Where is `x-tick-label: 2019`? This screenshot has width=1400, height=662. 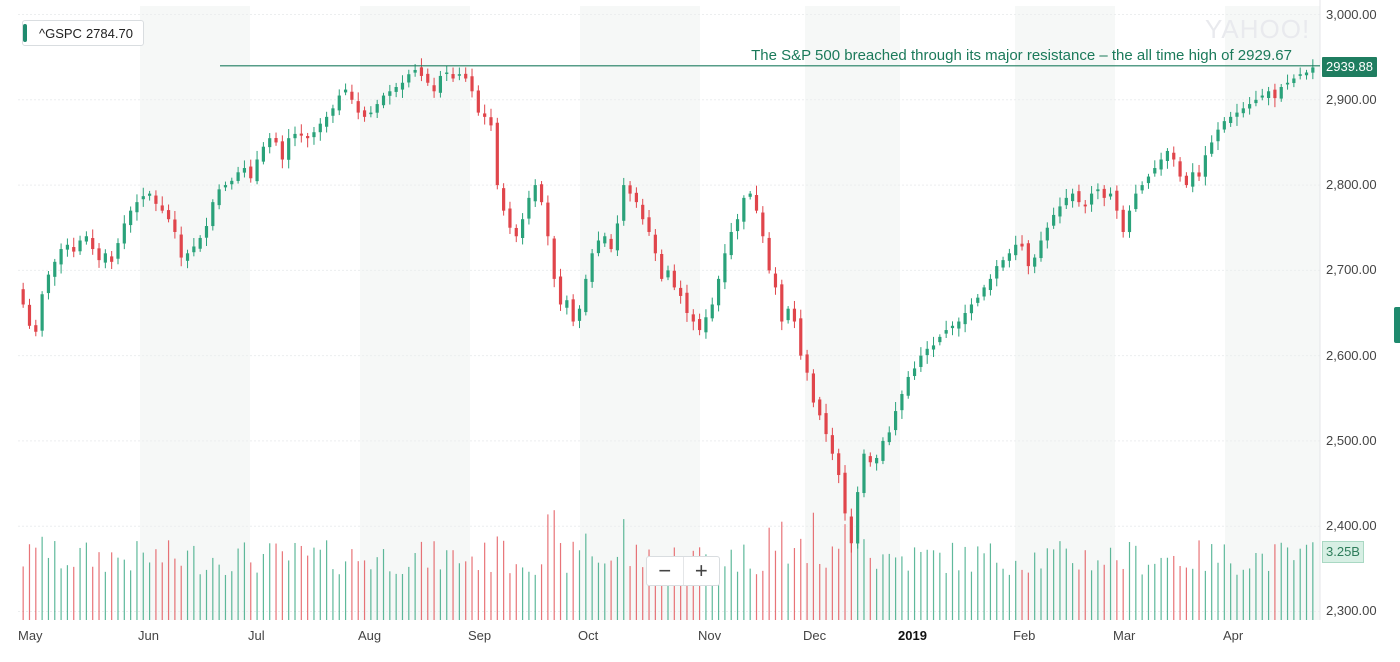
x-tick-label: 2019 is located at coordinates (912, 635).